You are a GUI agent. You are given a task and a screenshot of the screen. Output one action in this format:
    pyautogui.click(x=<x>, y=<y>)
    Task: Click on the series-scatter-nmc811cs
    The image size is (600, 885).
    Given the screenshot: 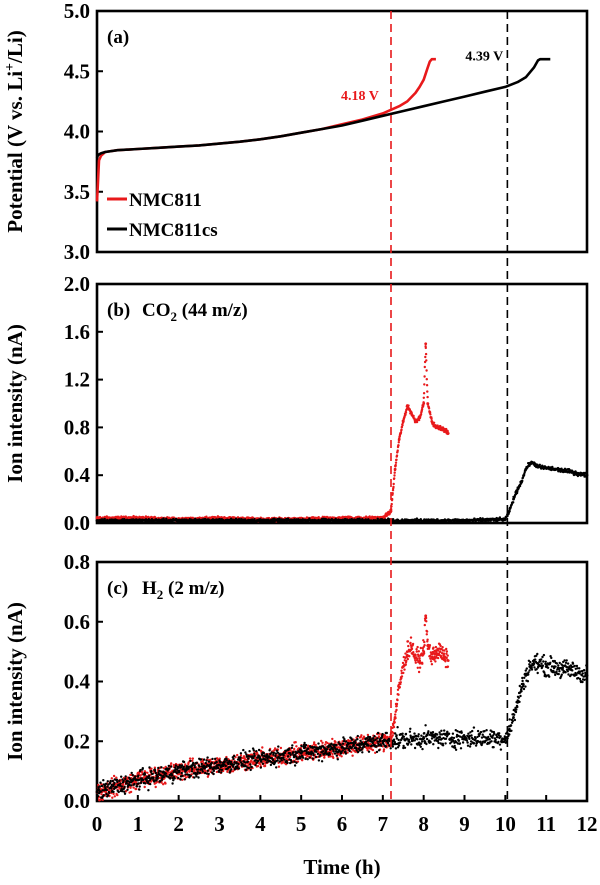 What is the action you would take?
    pyautogui.click(x=342, y=492)
    